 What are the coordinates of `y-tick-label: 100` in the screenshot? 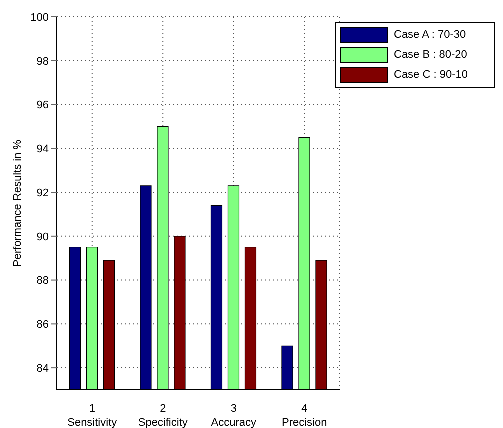 It's located at (39, 18).